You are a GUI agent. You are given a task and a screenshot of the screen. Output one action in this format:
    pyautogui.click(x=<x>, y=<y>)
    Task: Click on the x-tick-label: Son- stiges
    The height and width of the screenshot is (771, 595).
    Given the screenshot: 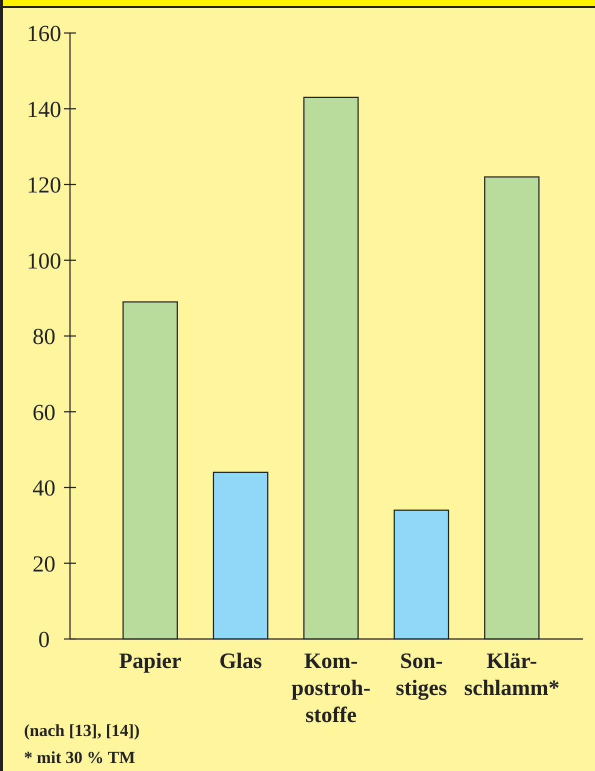 What is the action you would take?
    pyautogui.click(x=422, y=674)
    